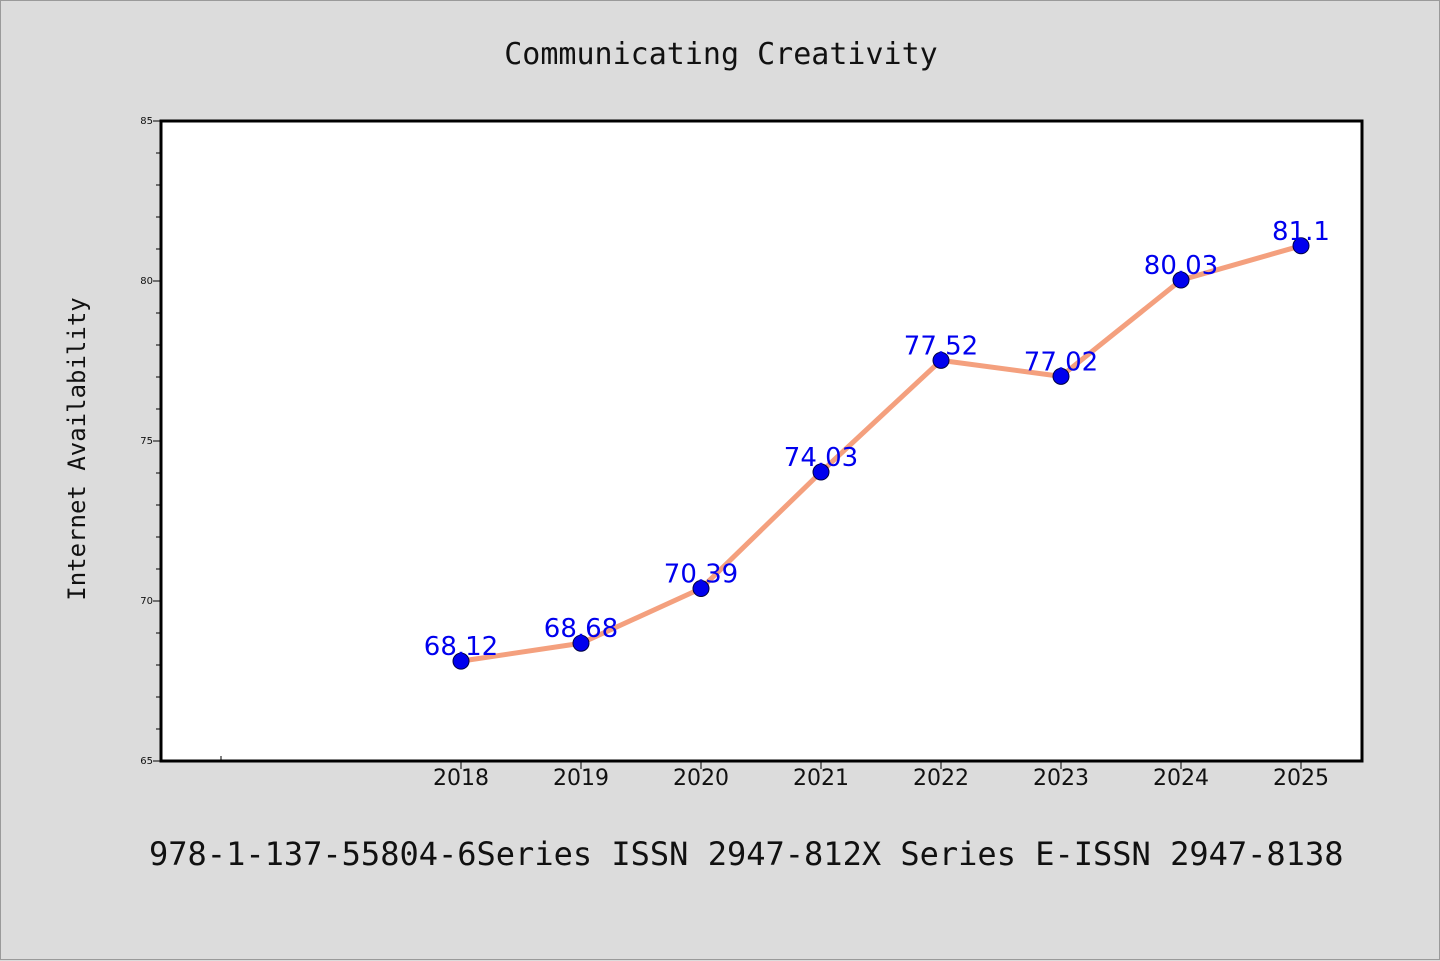 This screenshot has height=961, width=1440. Describe the element at coordinates (701, 575) in the screenshot. I see `data-label: 70.39` at that location.